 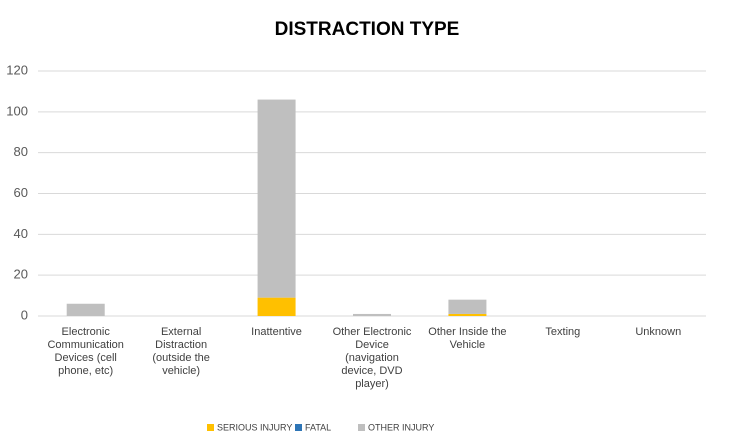 What do you see at coordinates (658, 332) in the screenshot?
I see `x-tick-label: Unknown` at bounding box center [658, 332].